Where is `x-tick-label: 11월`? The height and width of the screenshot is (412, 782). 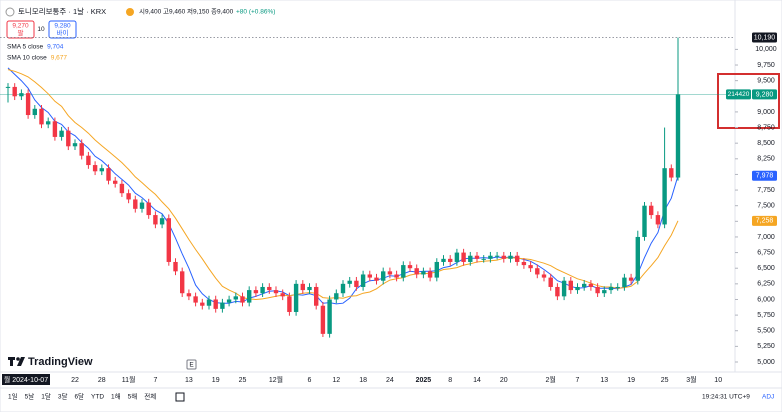 x-tick-label: 11월 is located at coordinates (129, 379).